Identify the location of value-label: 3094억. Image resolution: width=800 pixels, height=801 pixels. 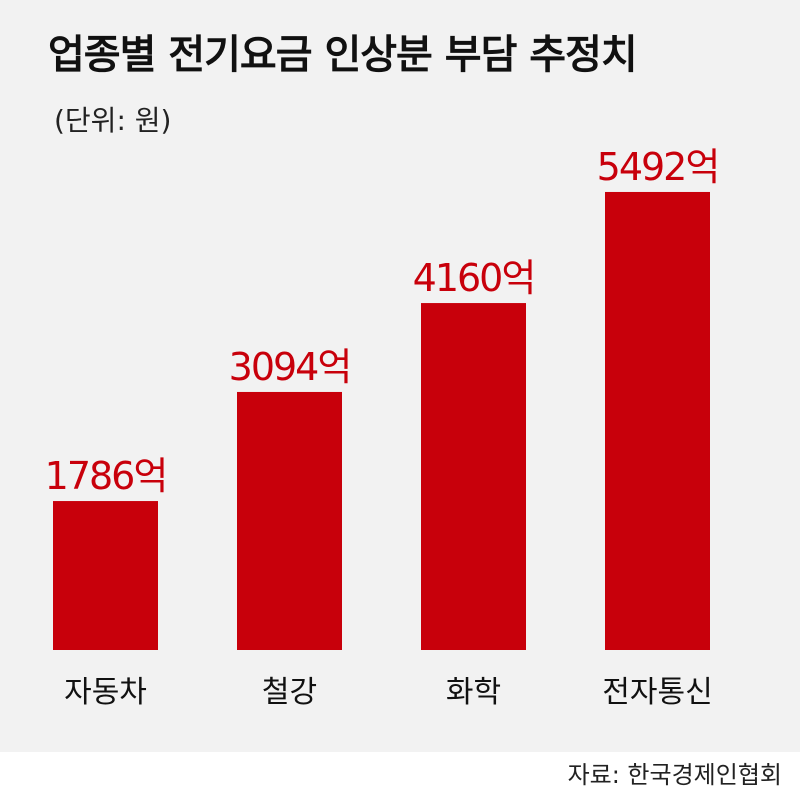
(290, 367).